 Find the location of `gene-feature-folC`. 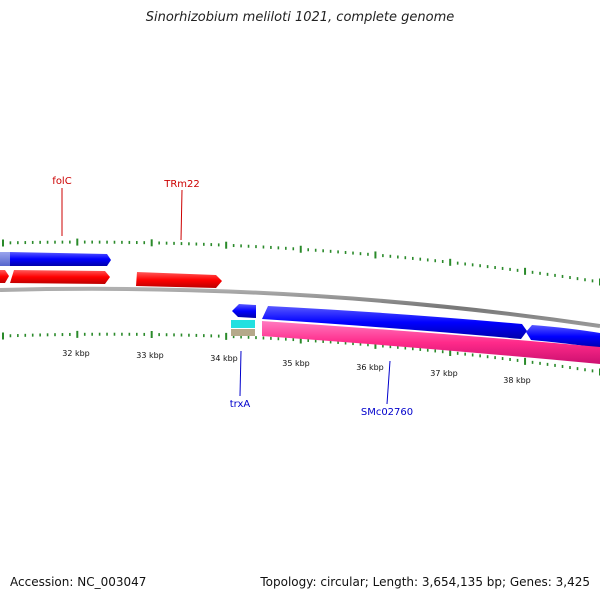

gene-feature-folC is located at coordinates (60, 259).